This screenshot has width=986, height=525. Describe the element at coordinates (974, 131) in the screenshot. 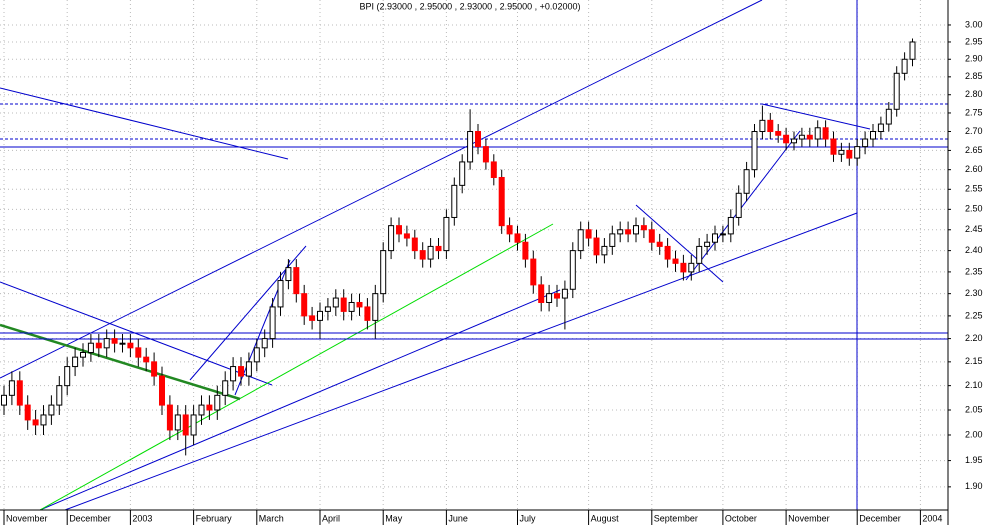

I see `y-tick-label: 2.70` at that location.